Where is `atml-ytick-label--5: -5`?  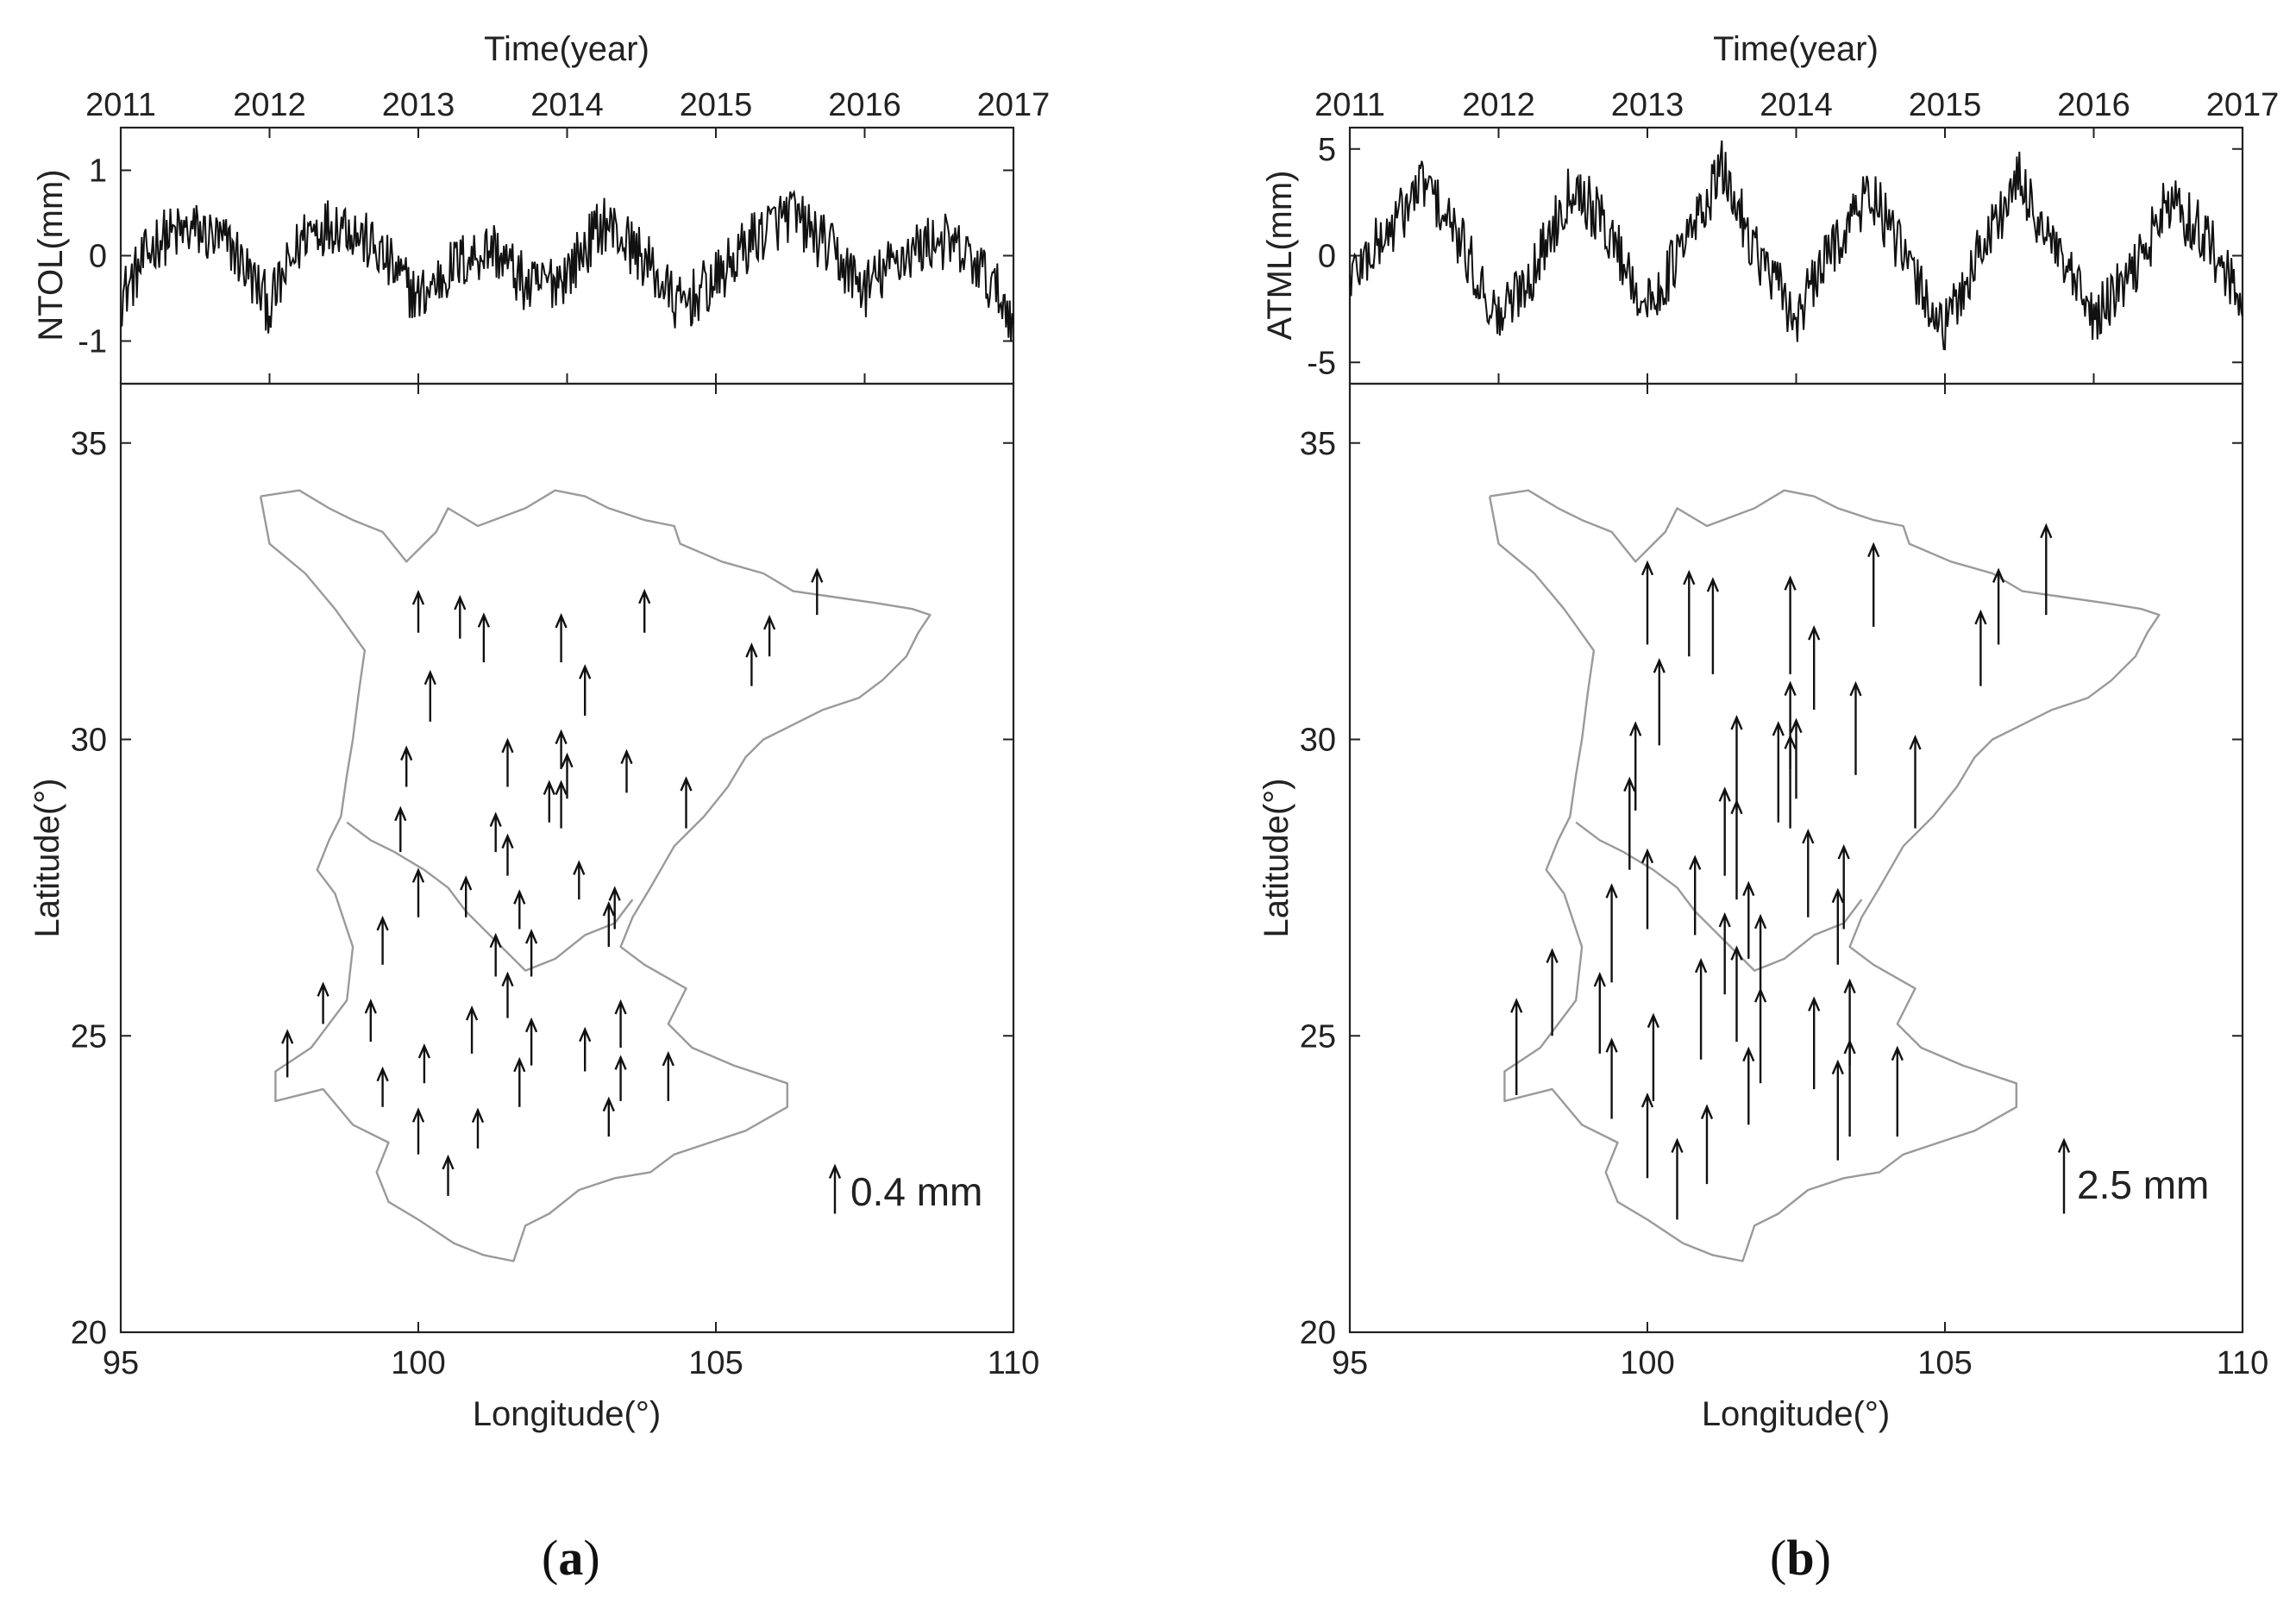
atml-ytick-label--5: -5 is located at coordinates (1321, 363).